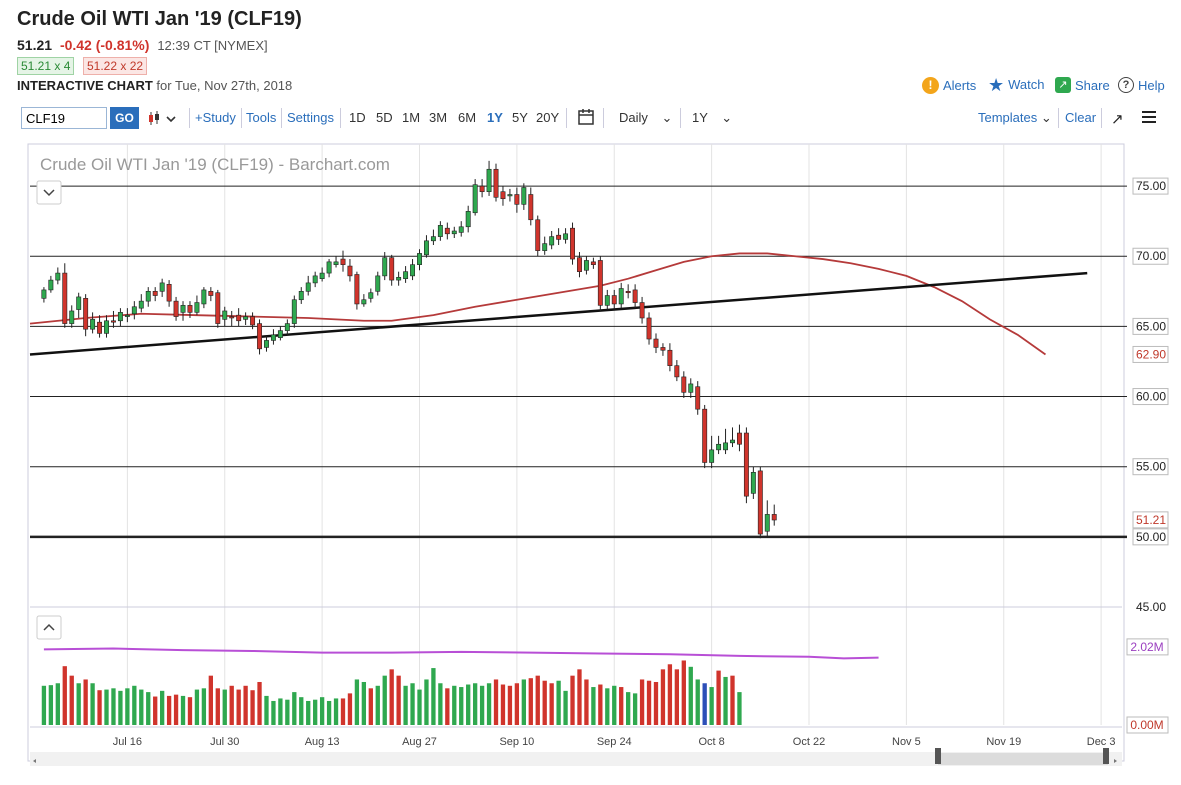  I want to click on scroll-right-icon, so click(1115, 761).